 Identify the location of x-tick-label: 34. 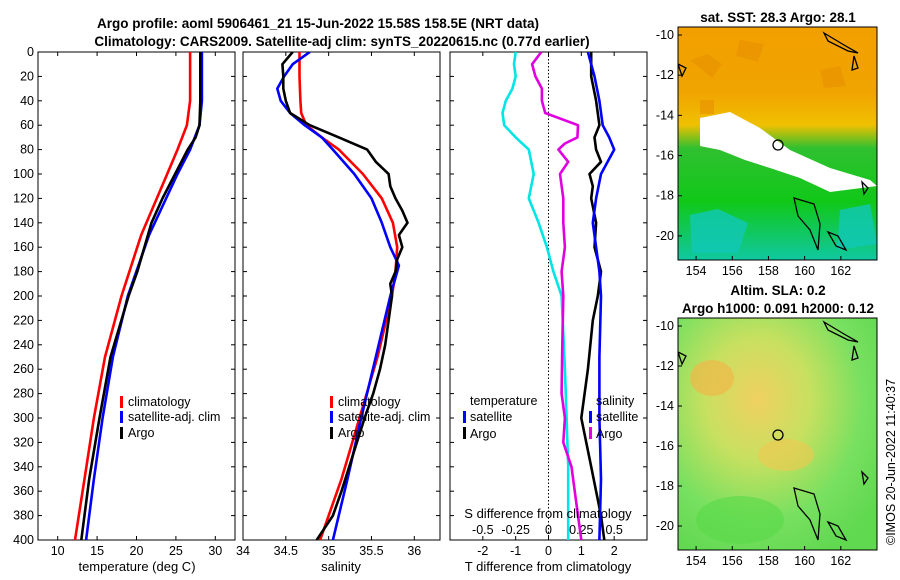
(243, 551).